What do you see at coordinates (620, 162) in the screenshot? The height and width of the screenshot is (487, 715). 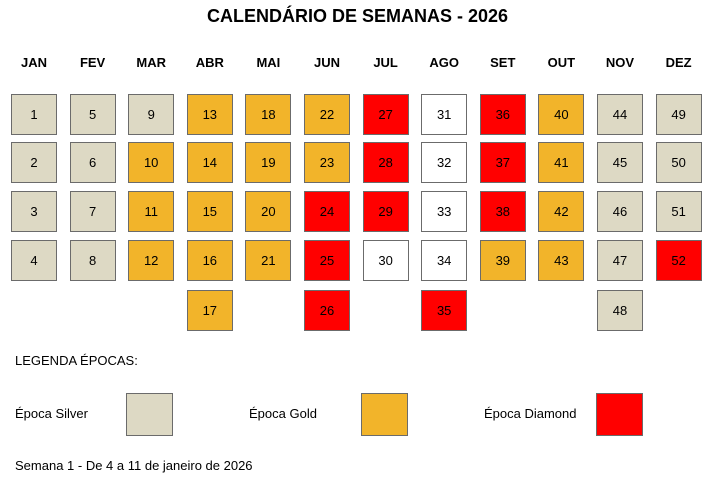 I see `week-cell: 45` at bounding box center [620, 162].